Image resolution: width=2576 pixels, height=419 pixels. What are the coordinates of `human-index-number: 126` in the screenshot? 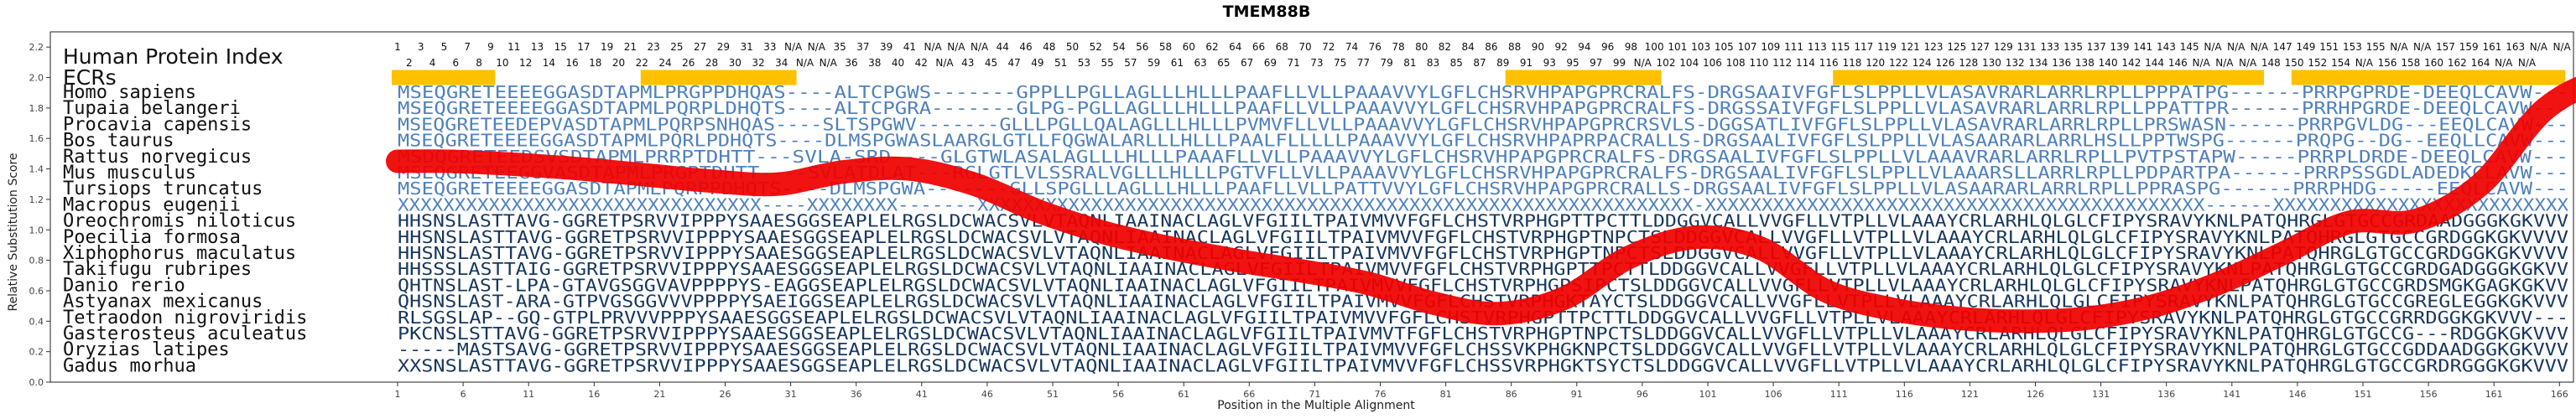 It's located at (1944, 63).